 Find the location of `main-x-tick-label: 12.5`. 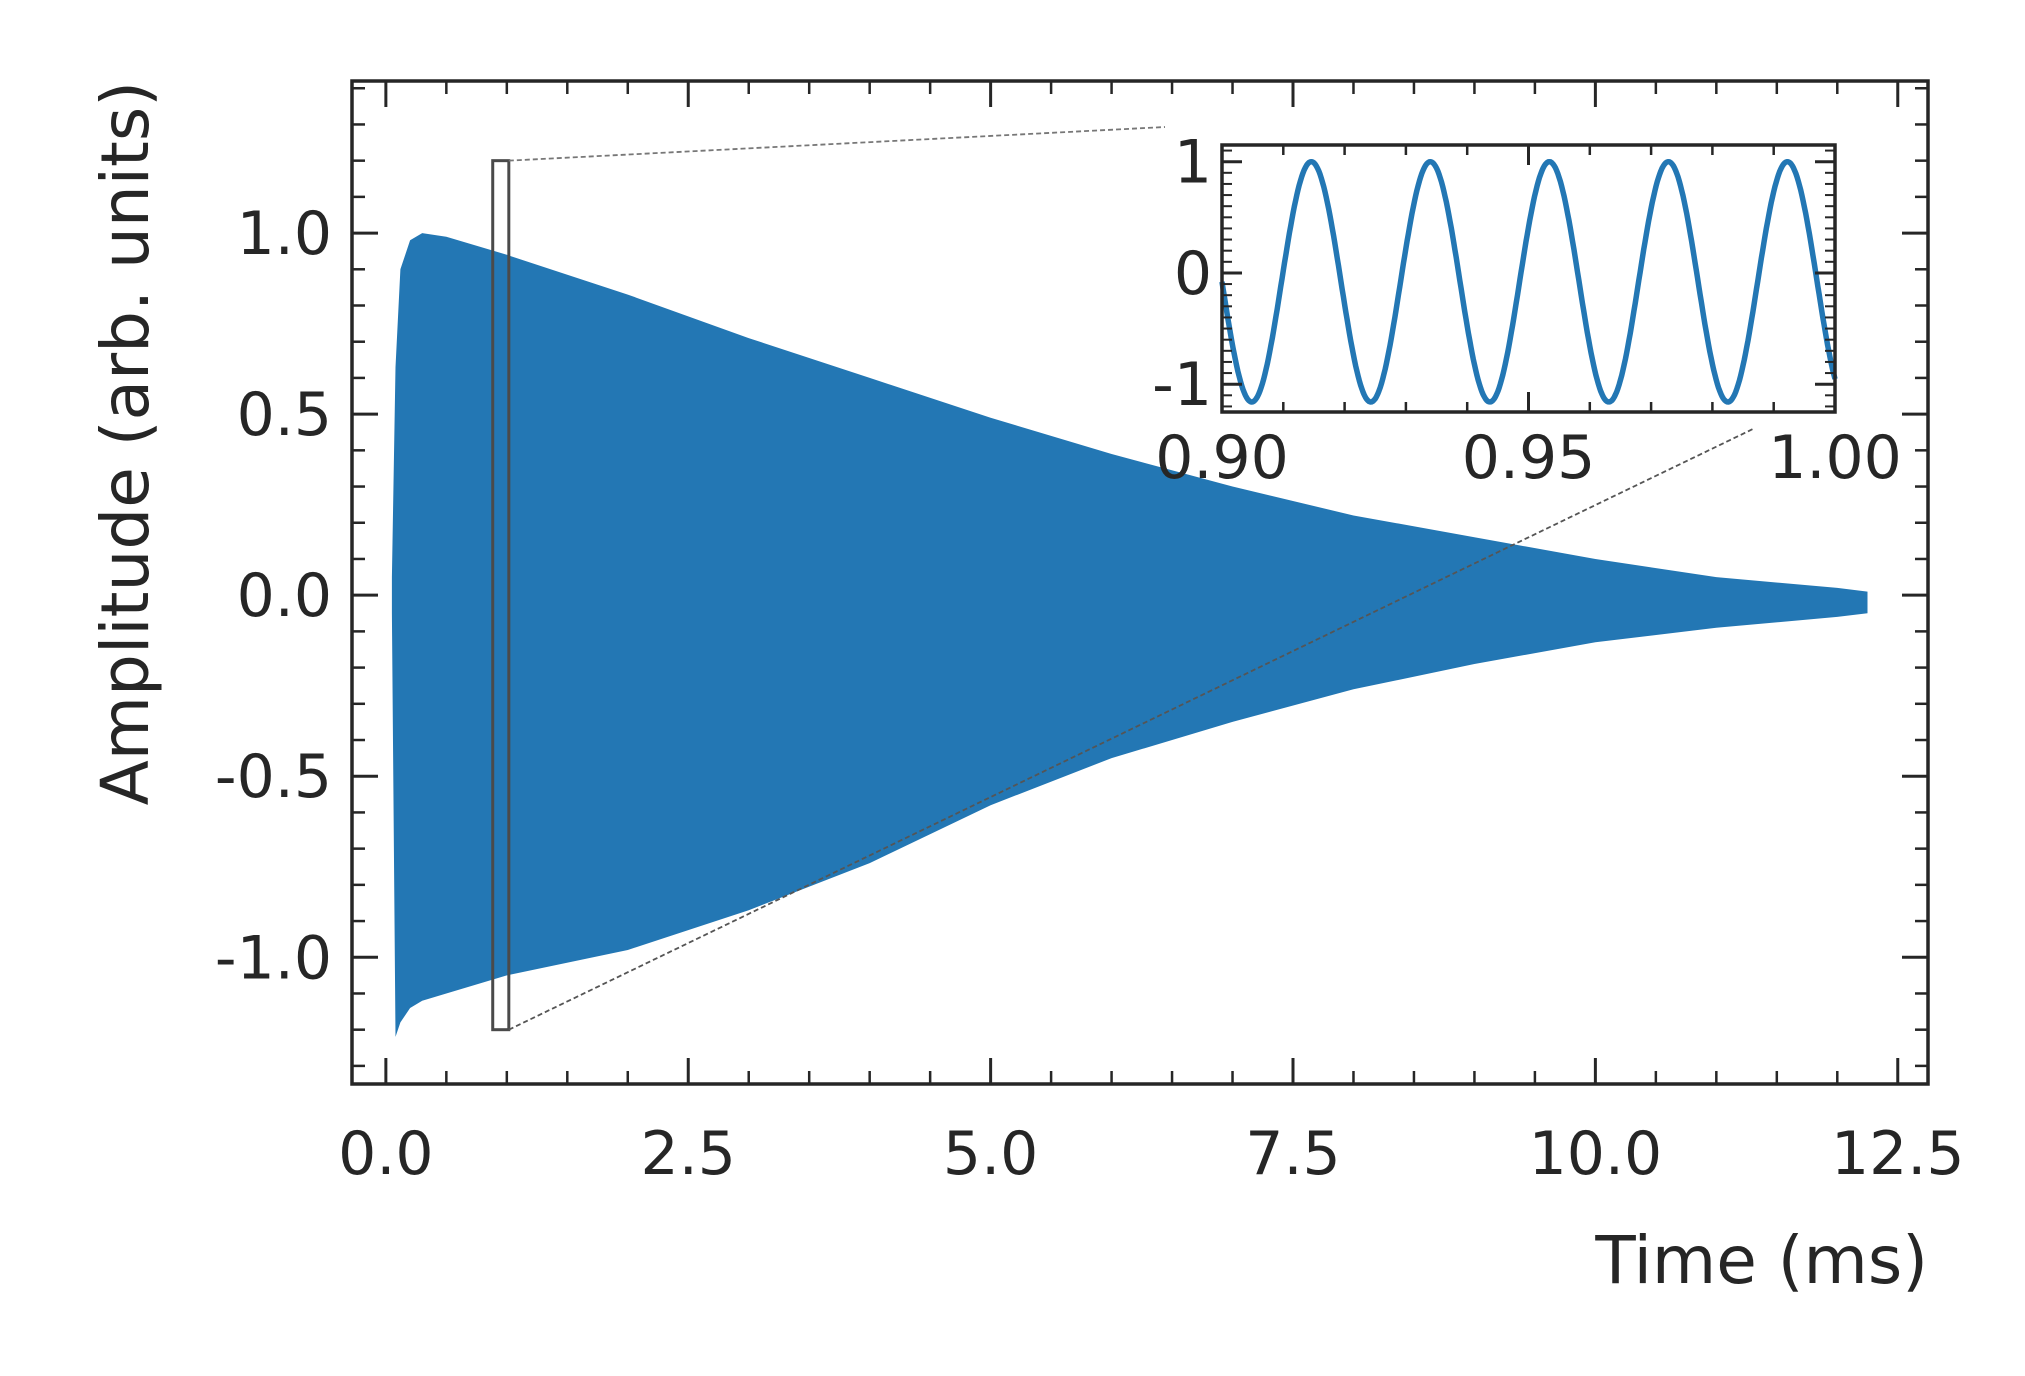

main-x-tick-label: 12.5 is located at coordinates (1898, 1154).